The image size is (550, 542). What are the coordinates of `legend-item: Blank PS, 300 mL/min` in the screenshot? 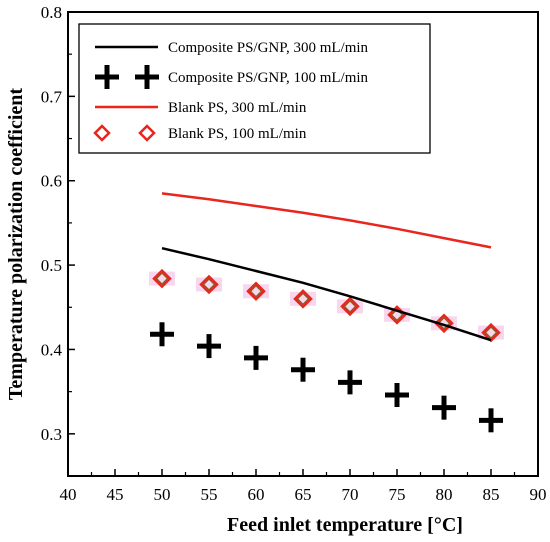 It's located at (201, 108).